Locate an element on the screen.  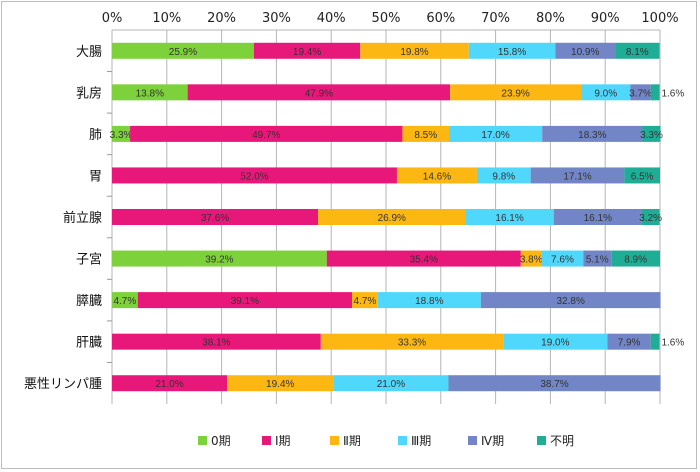
data-label: 3.8% is located at coordinates (531, 260).